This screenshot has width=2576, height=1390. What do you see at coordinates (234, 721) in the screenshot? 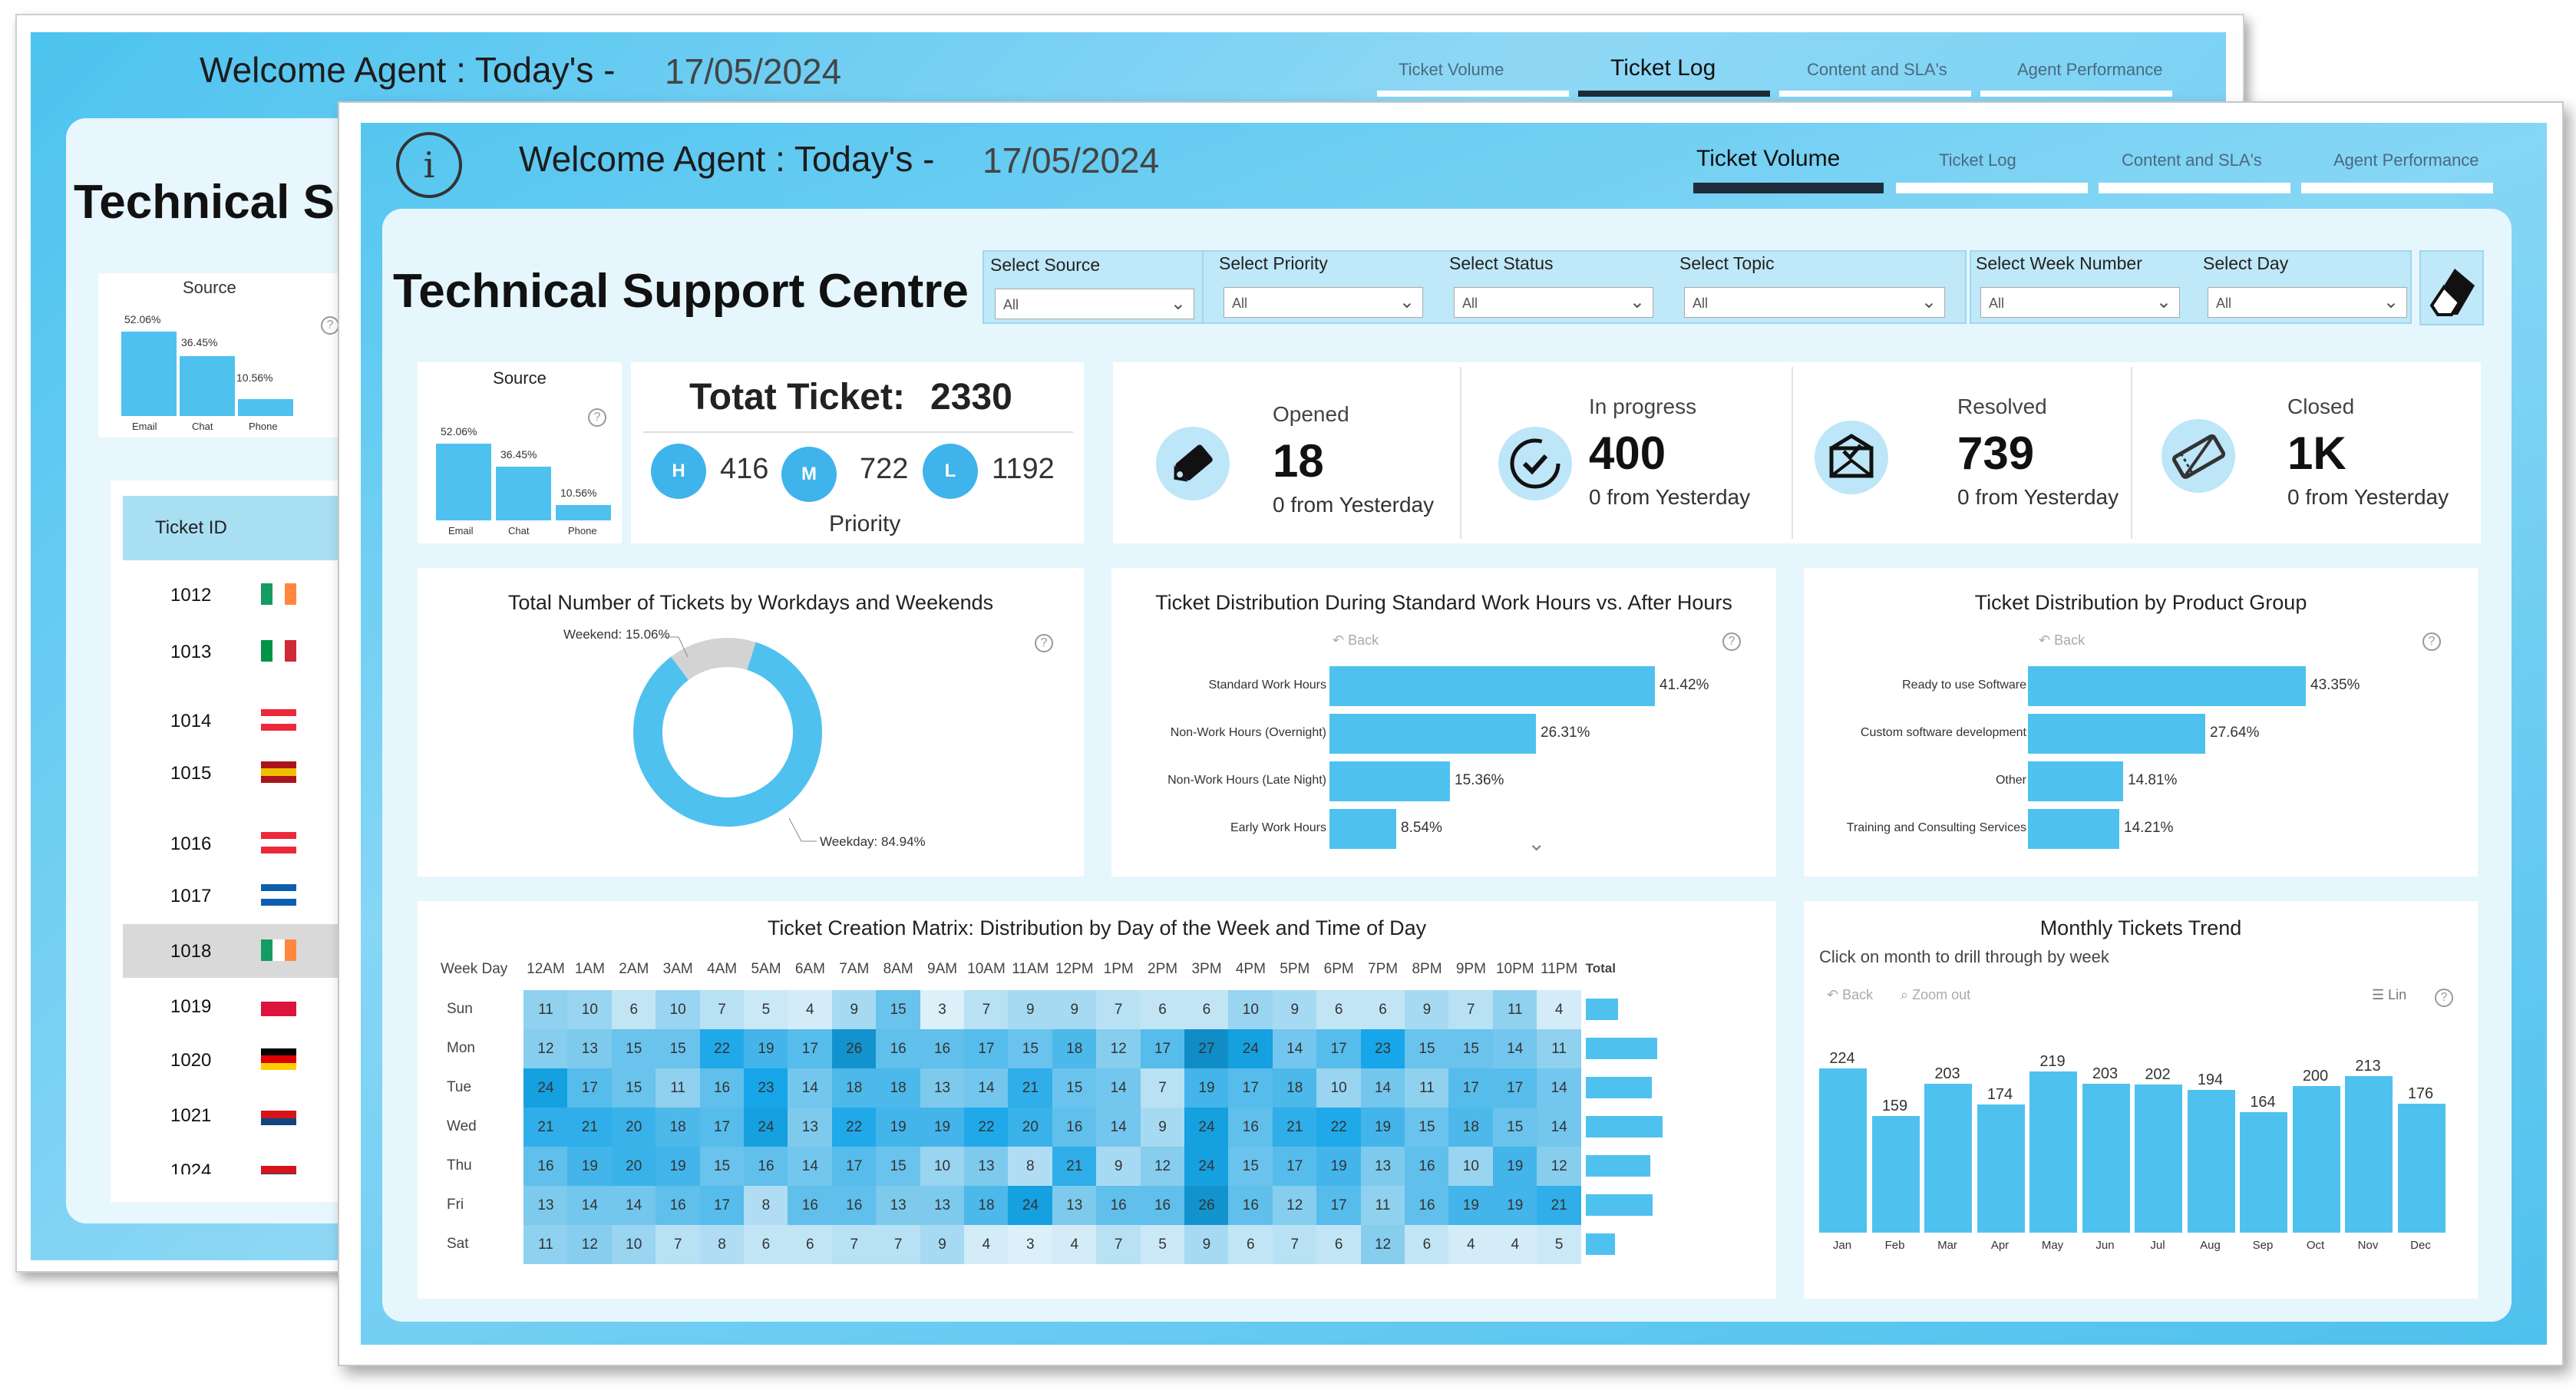
I see `table-row: 1014` at bounding box center [234, 721].